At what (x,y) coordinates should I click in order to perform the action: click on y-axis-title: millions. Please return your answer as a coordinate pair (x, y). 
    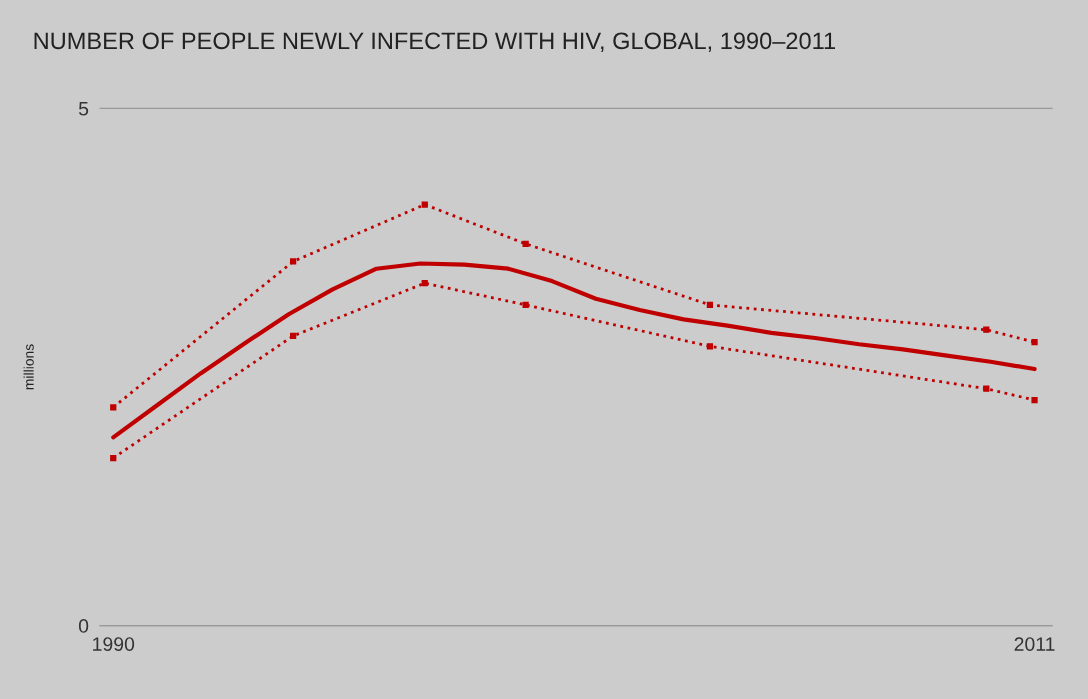
    Looking at the image, I should click on (28, 367).